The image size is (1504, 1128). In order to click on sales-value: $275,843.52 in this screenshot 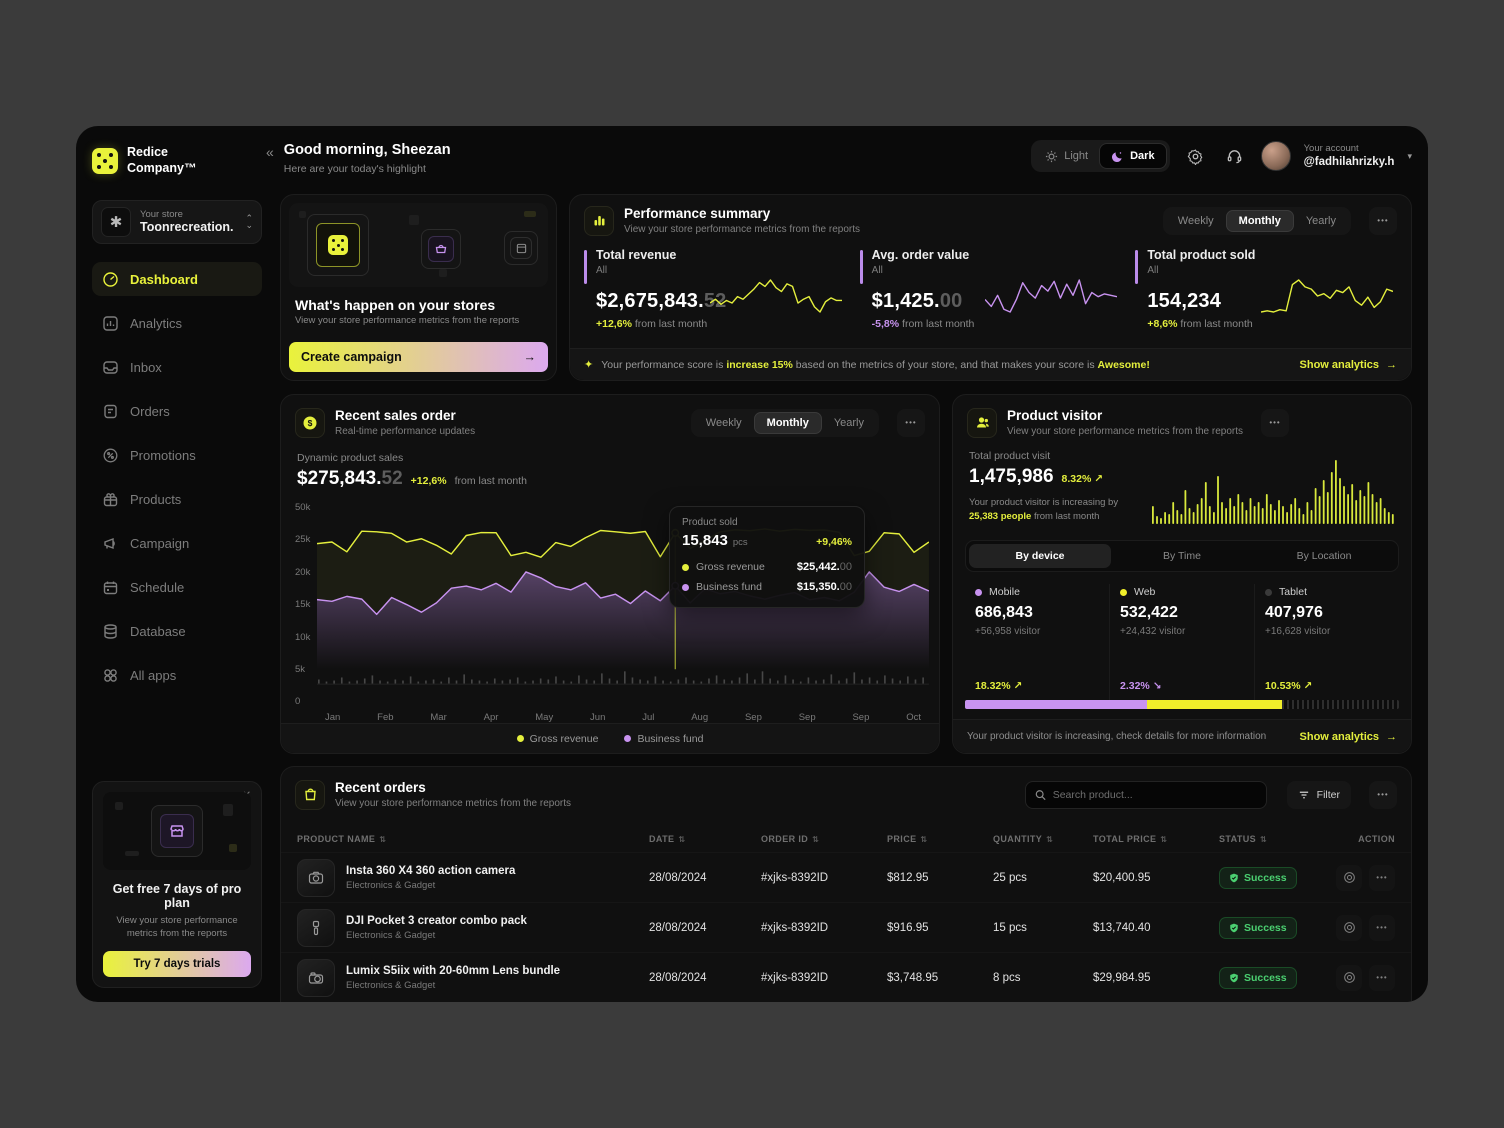, I will do `click(350, 478)`.